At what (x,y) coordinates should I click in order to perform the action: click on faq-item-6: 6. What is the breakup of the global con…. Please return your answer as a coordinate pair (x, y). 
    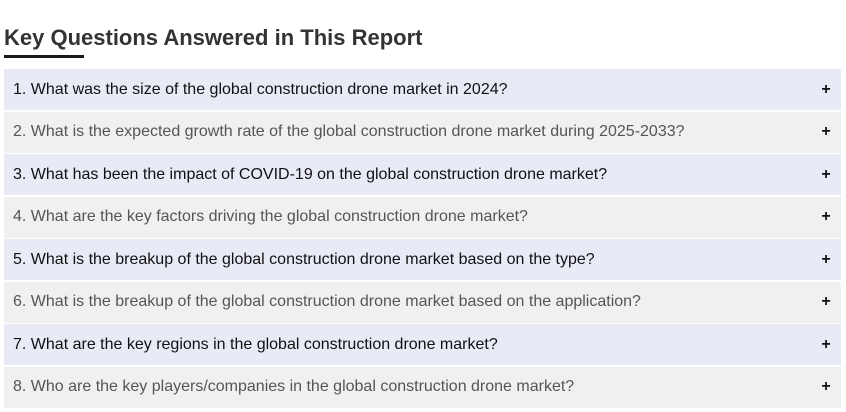
    Looking at the image, I should click on (422, 302).